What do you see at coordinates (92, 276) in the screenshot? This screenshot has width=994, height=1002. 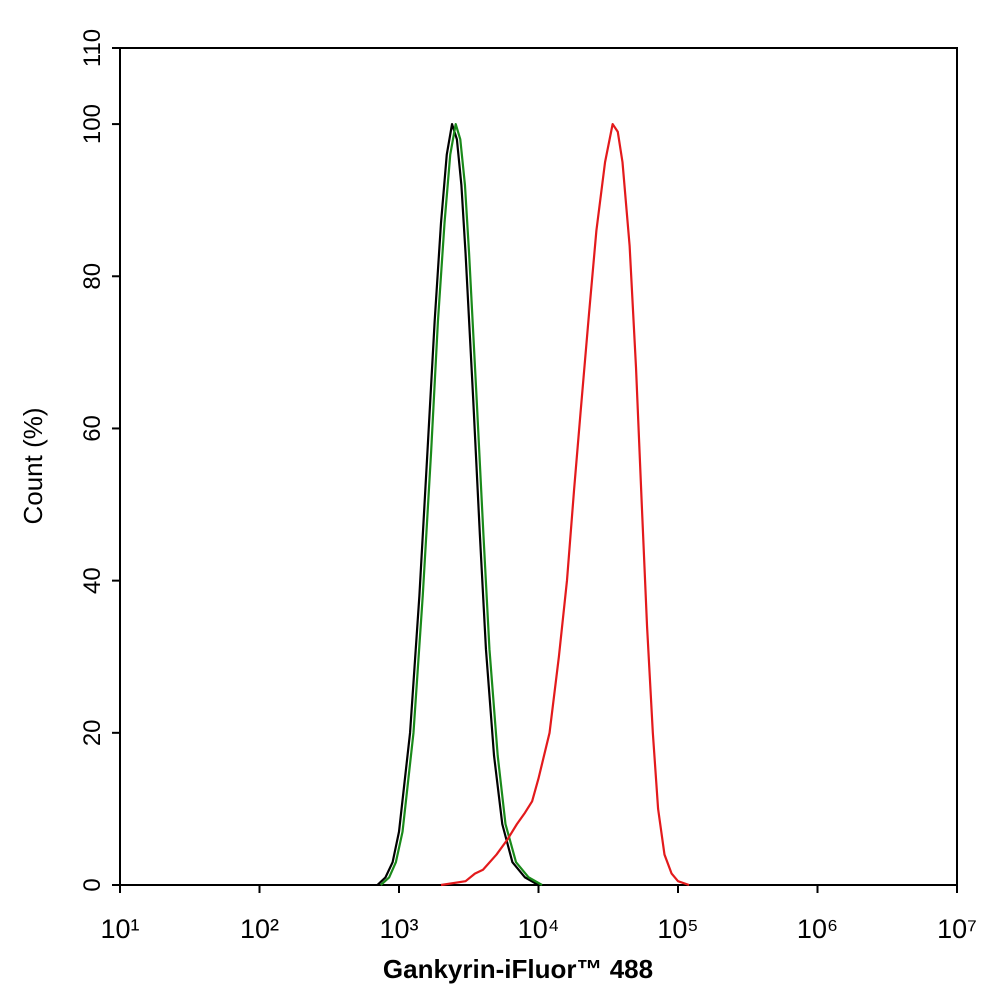 I see `y-tick-label: 80` at bounding box center [92, 276].